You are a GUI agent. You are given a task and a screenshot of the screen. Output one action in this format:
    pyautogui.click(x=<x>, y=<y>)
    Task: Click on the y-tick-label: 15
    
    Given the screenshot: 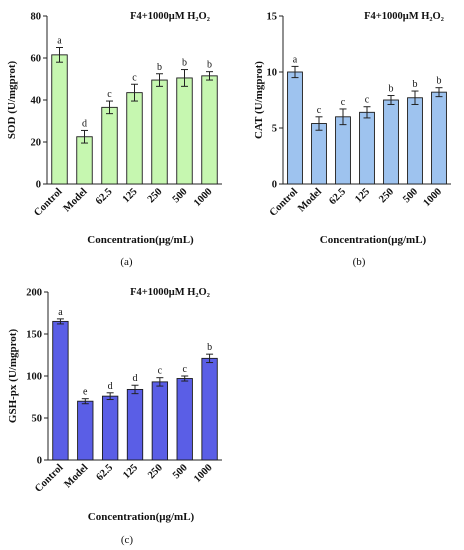 What is the action you would take?
    pyautogui.click(x=272, y=17)
    